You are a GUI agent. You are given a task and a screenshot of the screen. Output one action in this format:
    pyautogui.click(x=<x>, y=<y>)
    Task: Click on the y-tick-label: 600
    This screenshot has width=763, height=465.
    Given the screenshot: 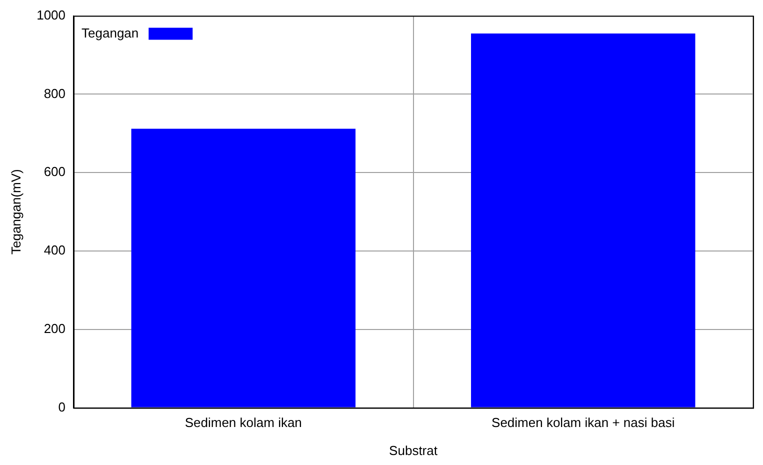 What is the action you would take?
    pyautogui.click(x=55, y=172)
    